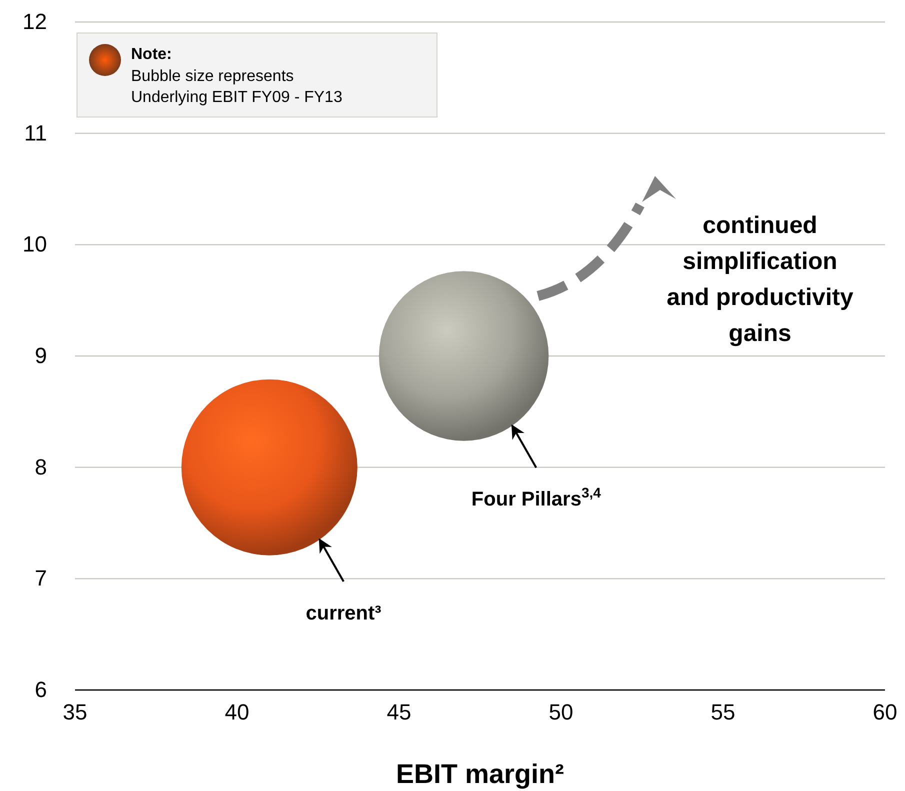 This screenshot has width=905, height=791. I want to click on x-tick-label: 35, so click(75, 712).